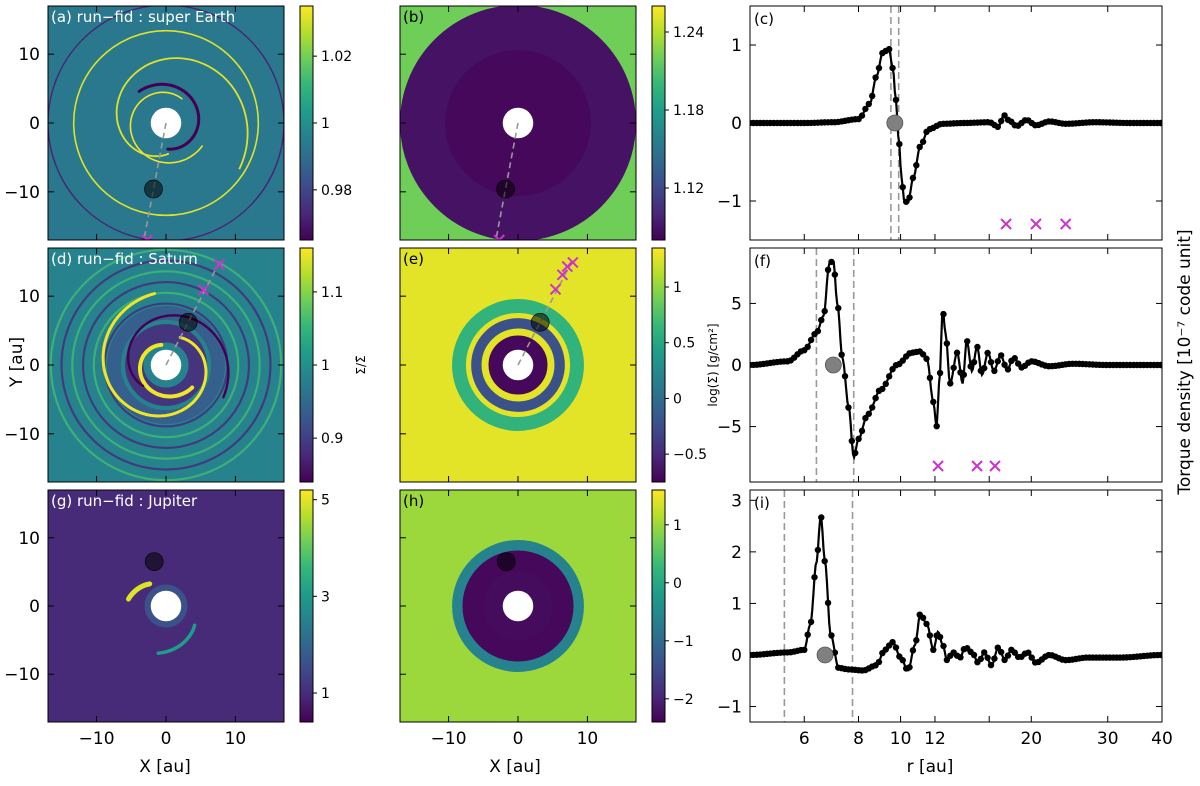  What do you see at coordinates (336, 57) in the screenshot?
I see `colorbar-tick-label: 1.02` at bounding box center [336, 57].